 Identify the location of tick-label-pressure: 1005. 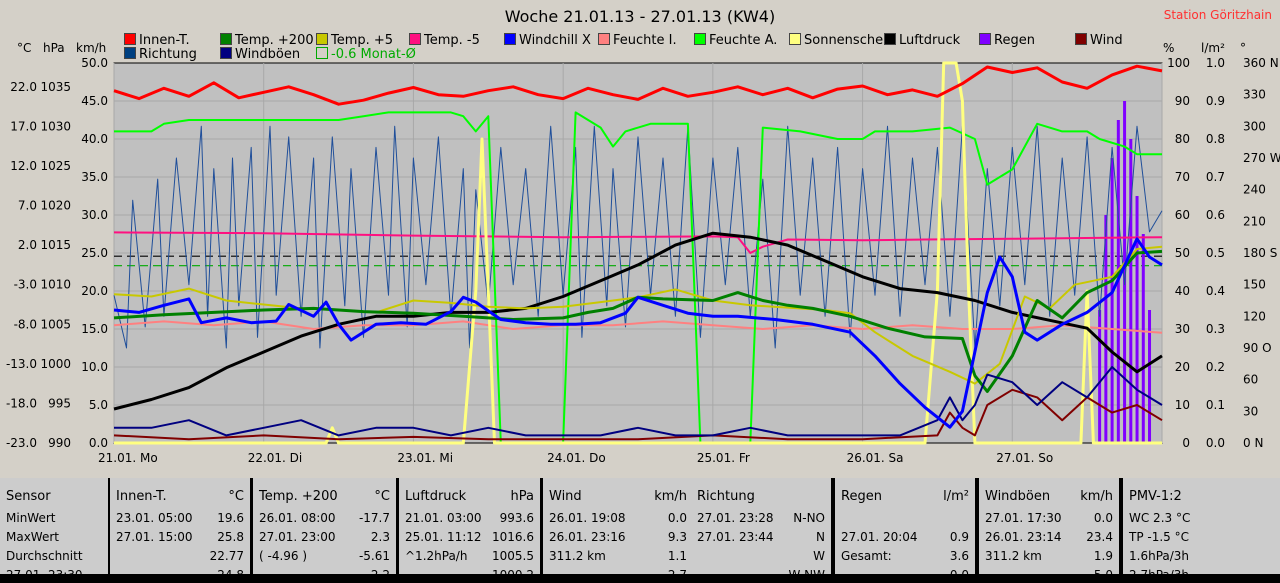
(55, 324).